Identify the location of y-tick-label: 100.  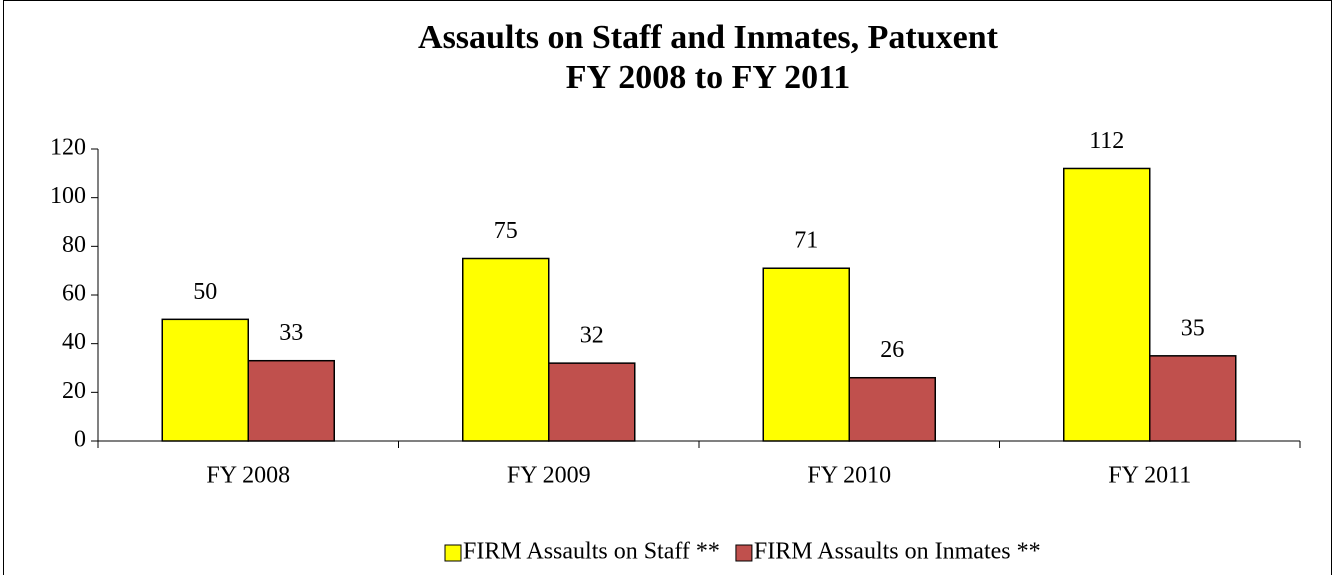
(68, 196).